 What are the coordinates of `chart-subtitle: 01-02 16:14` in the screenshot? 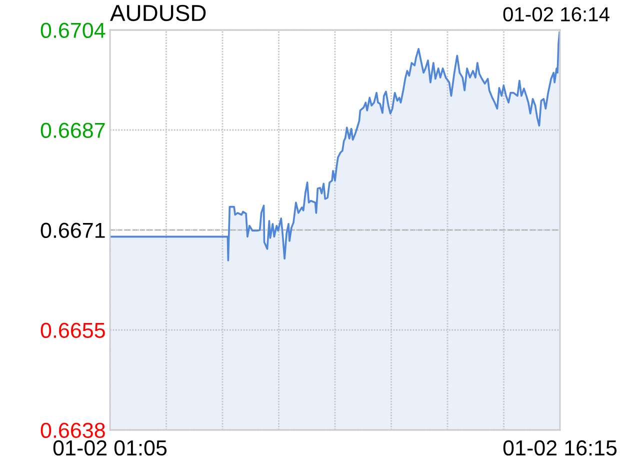 It's located at (556, 14).